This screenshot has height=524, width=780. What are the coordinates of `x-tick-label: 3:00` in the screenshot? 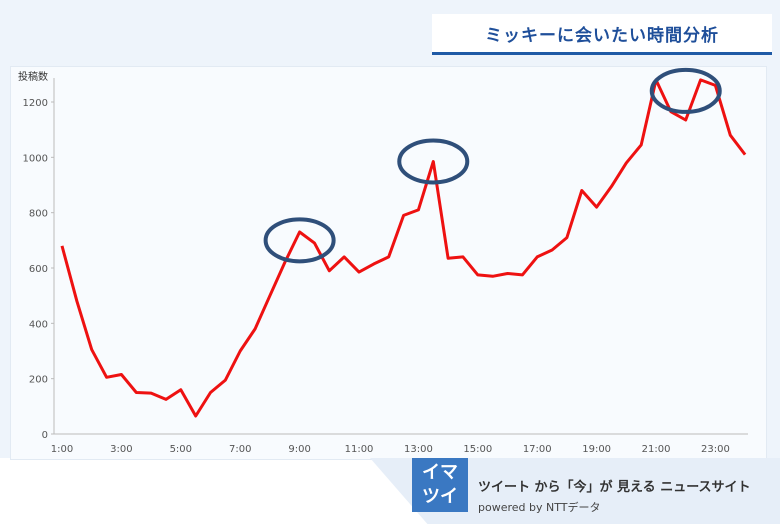 It's located at (121, 449).